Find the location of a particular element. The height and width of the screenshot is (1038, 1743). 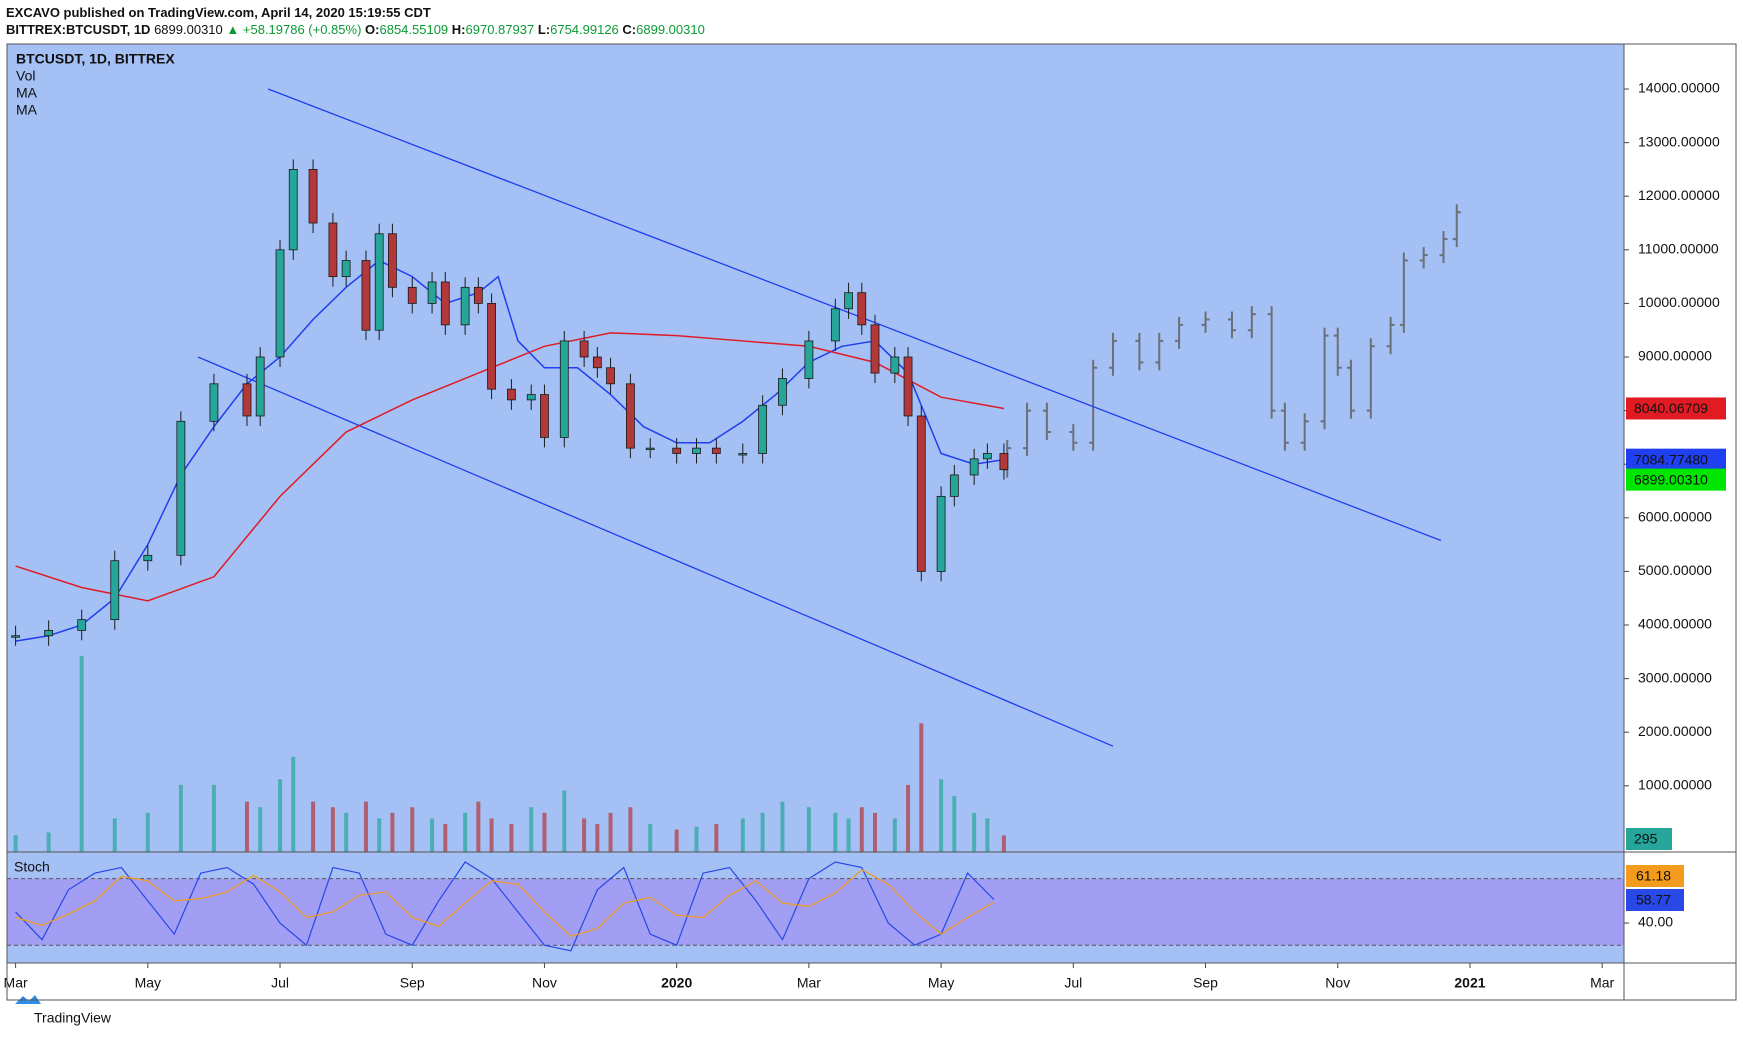

brand: TradingView is located at coordinates (73, 1018).